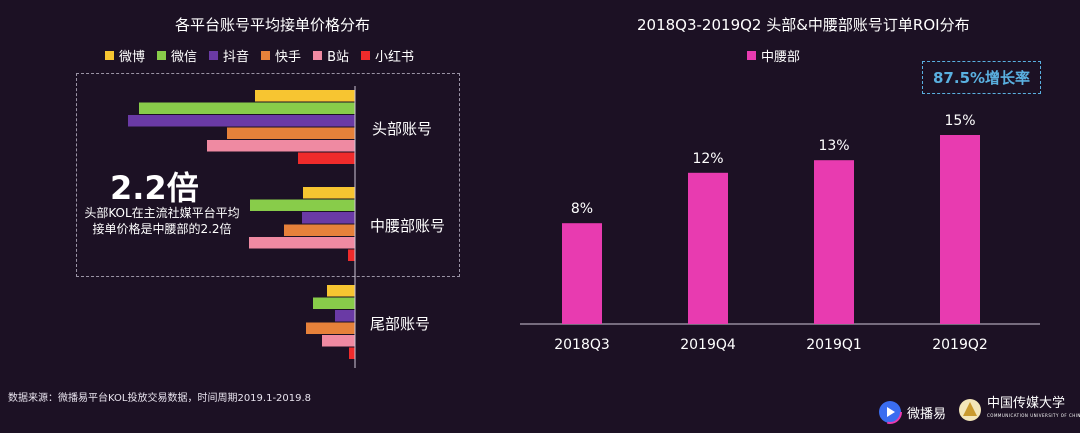  What do you see at coordinates (281, 55) in the screenshot?
I see `legend-item-kuaishou: 快手` at bounding box center [281, 55].